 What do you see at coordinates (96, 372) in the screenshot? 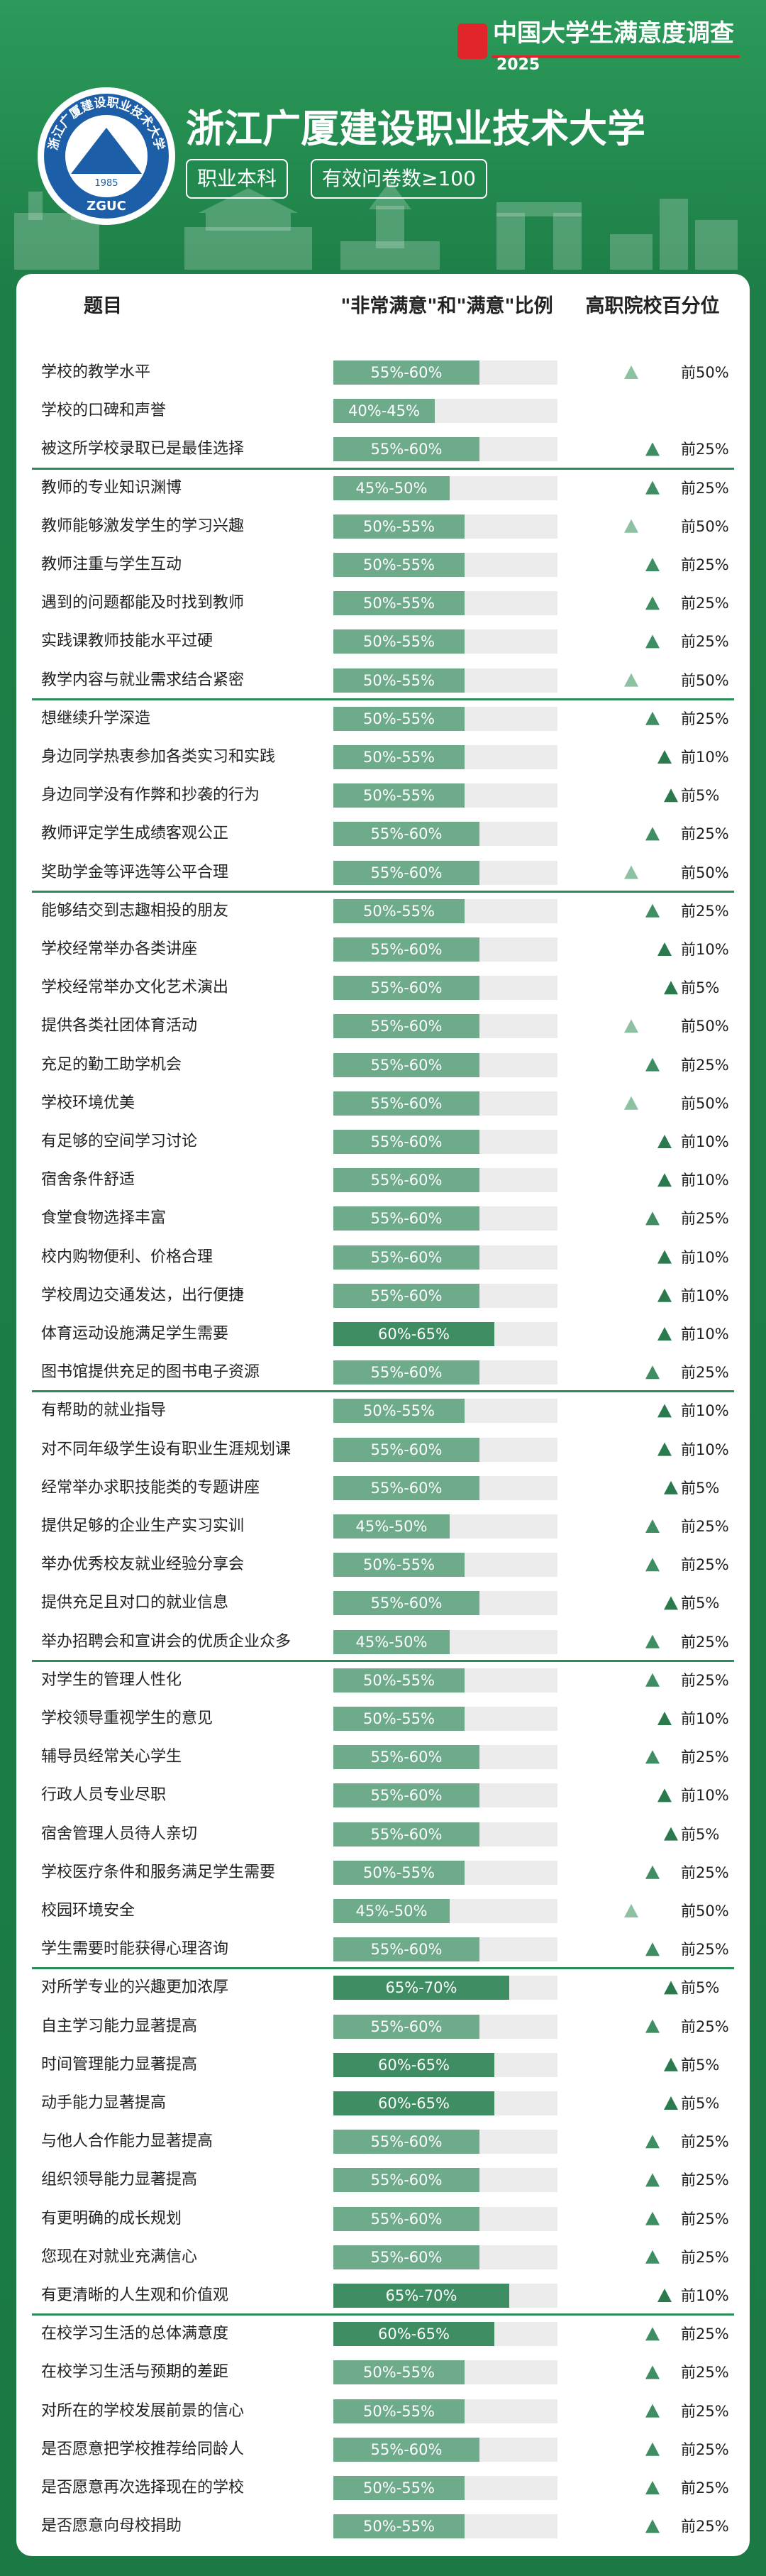
I see `row-label: 学校的教学水平` at bounding box center [96, 372].